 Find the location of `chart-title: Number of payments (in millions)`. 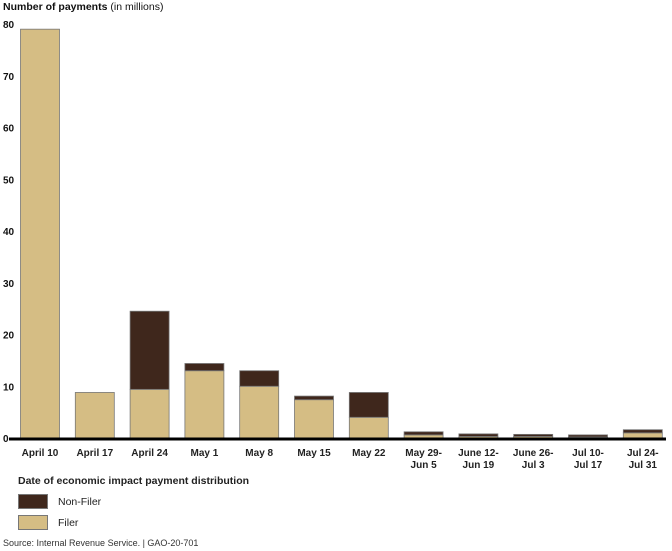

chart-title: Number of payments (in millions) is located at coordinates (83, 7).